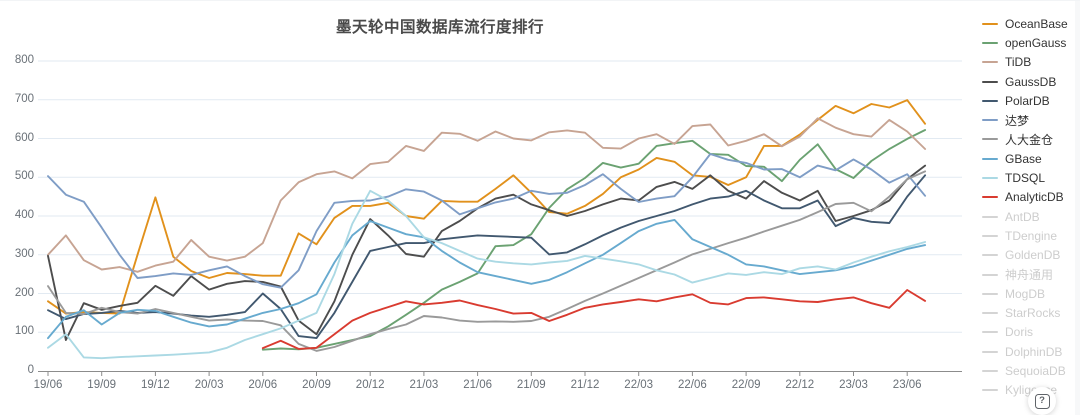  Describe the element at coordinates (24, 253) in the screenshot. I see `y-axis-label: 300` at that location.